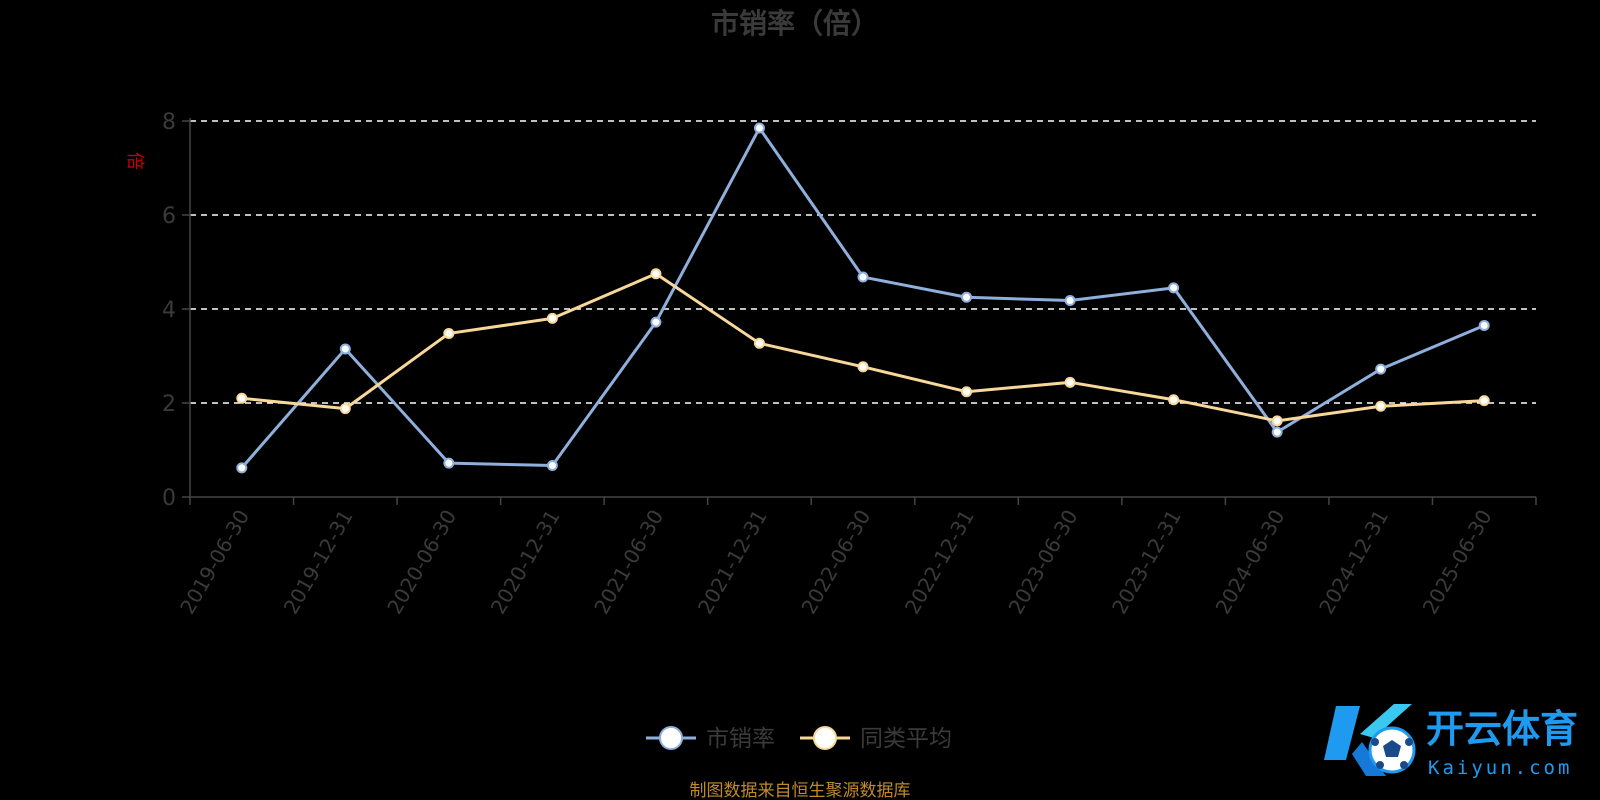  What do you see at coordinates (732, 562) in the screenshot?
I see `x-tick-label: 2021-12-31` at bounding box center [732, 562].